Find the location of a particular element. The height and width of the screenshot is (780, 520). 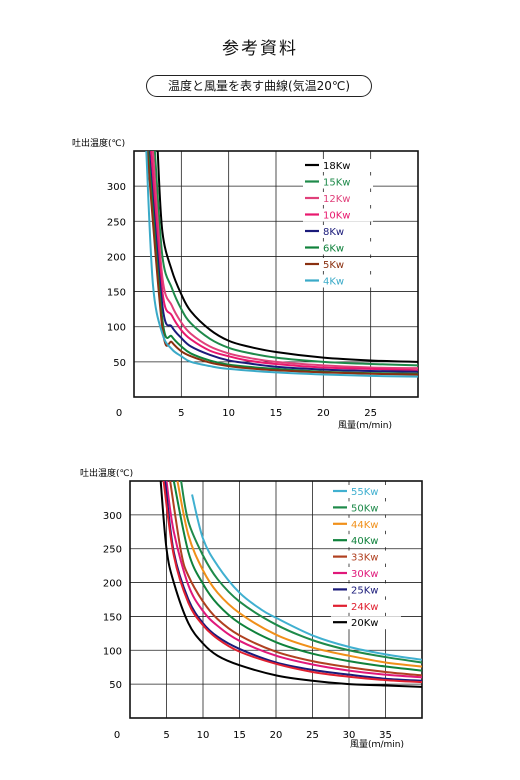

legend-label: 4Kw is located at coordinates (333, 282).